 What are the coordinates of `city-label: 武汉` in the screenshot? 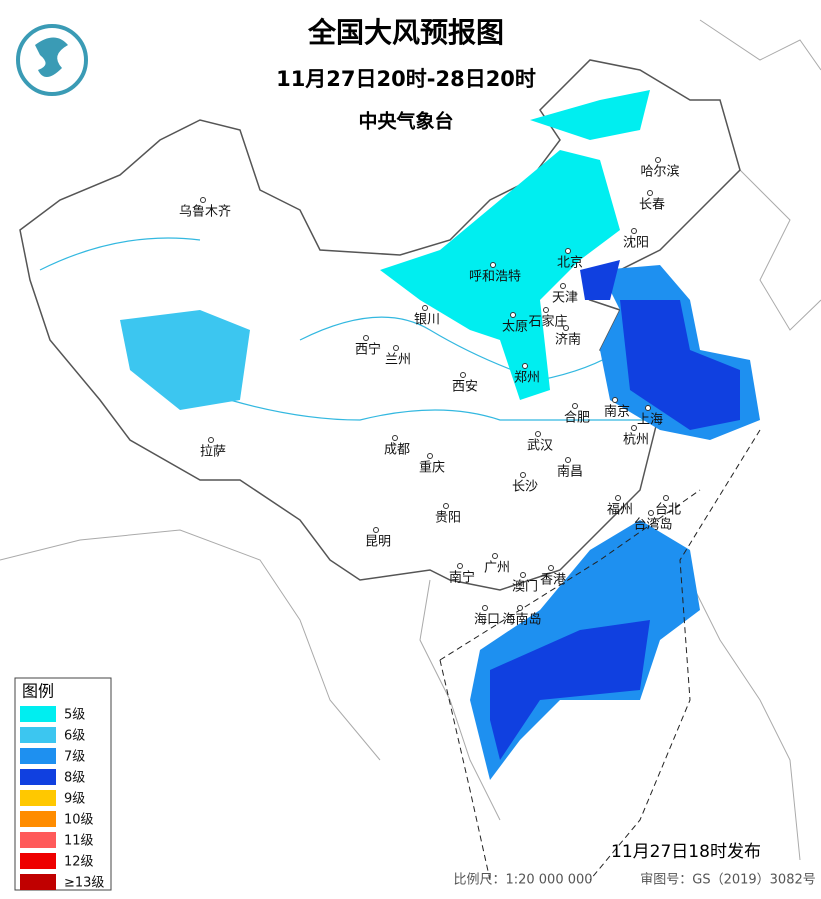 It's located at (540, 446).